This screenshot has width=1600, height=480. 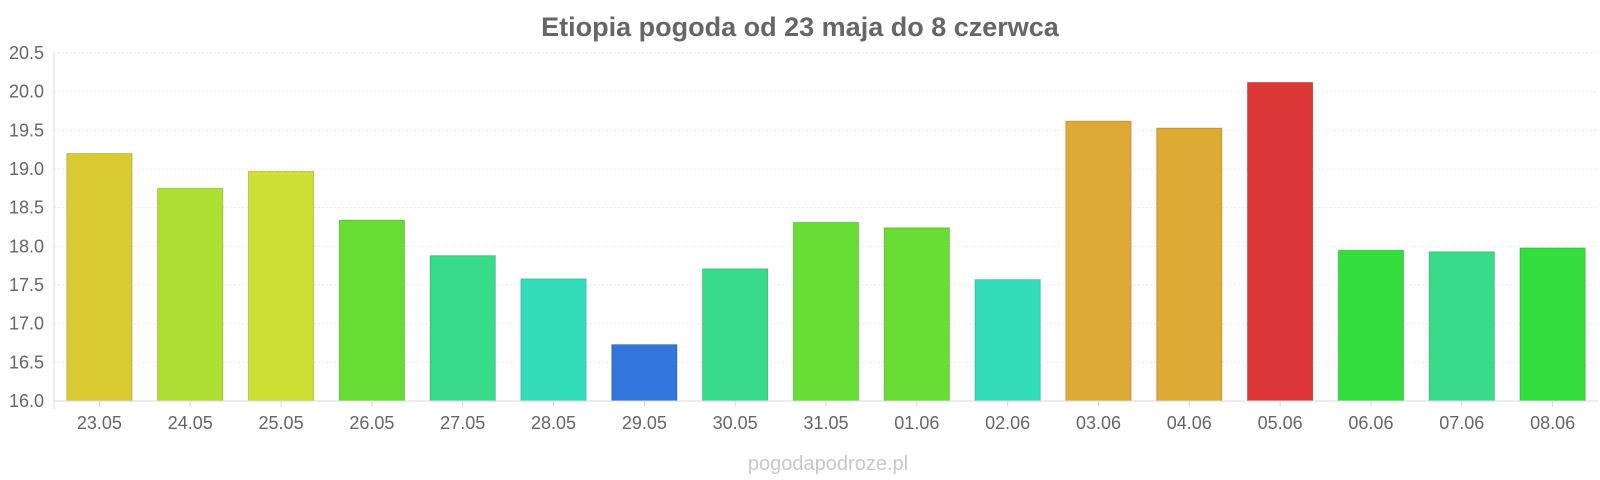 I want to click on chart-title: Etiopia pogoda od 23 maja do 8 czerwca, so click(x=800, y=27).